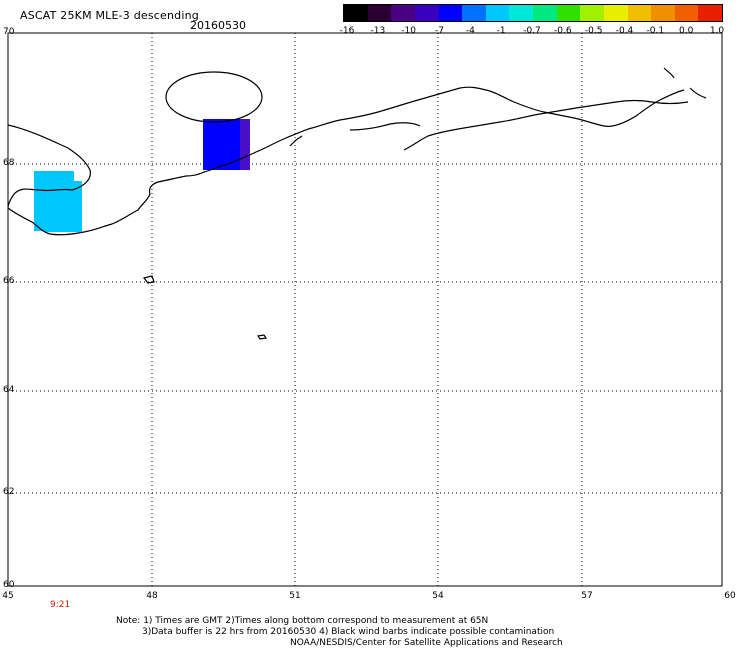  Describe the element at coordinates (501, 31) in the screenshot. I see `color-scale-label: -1` at that location.